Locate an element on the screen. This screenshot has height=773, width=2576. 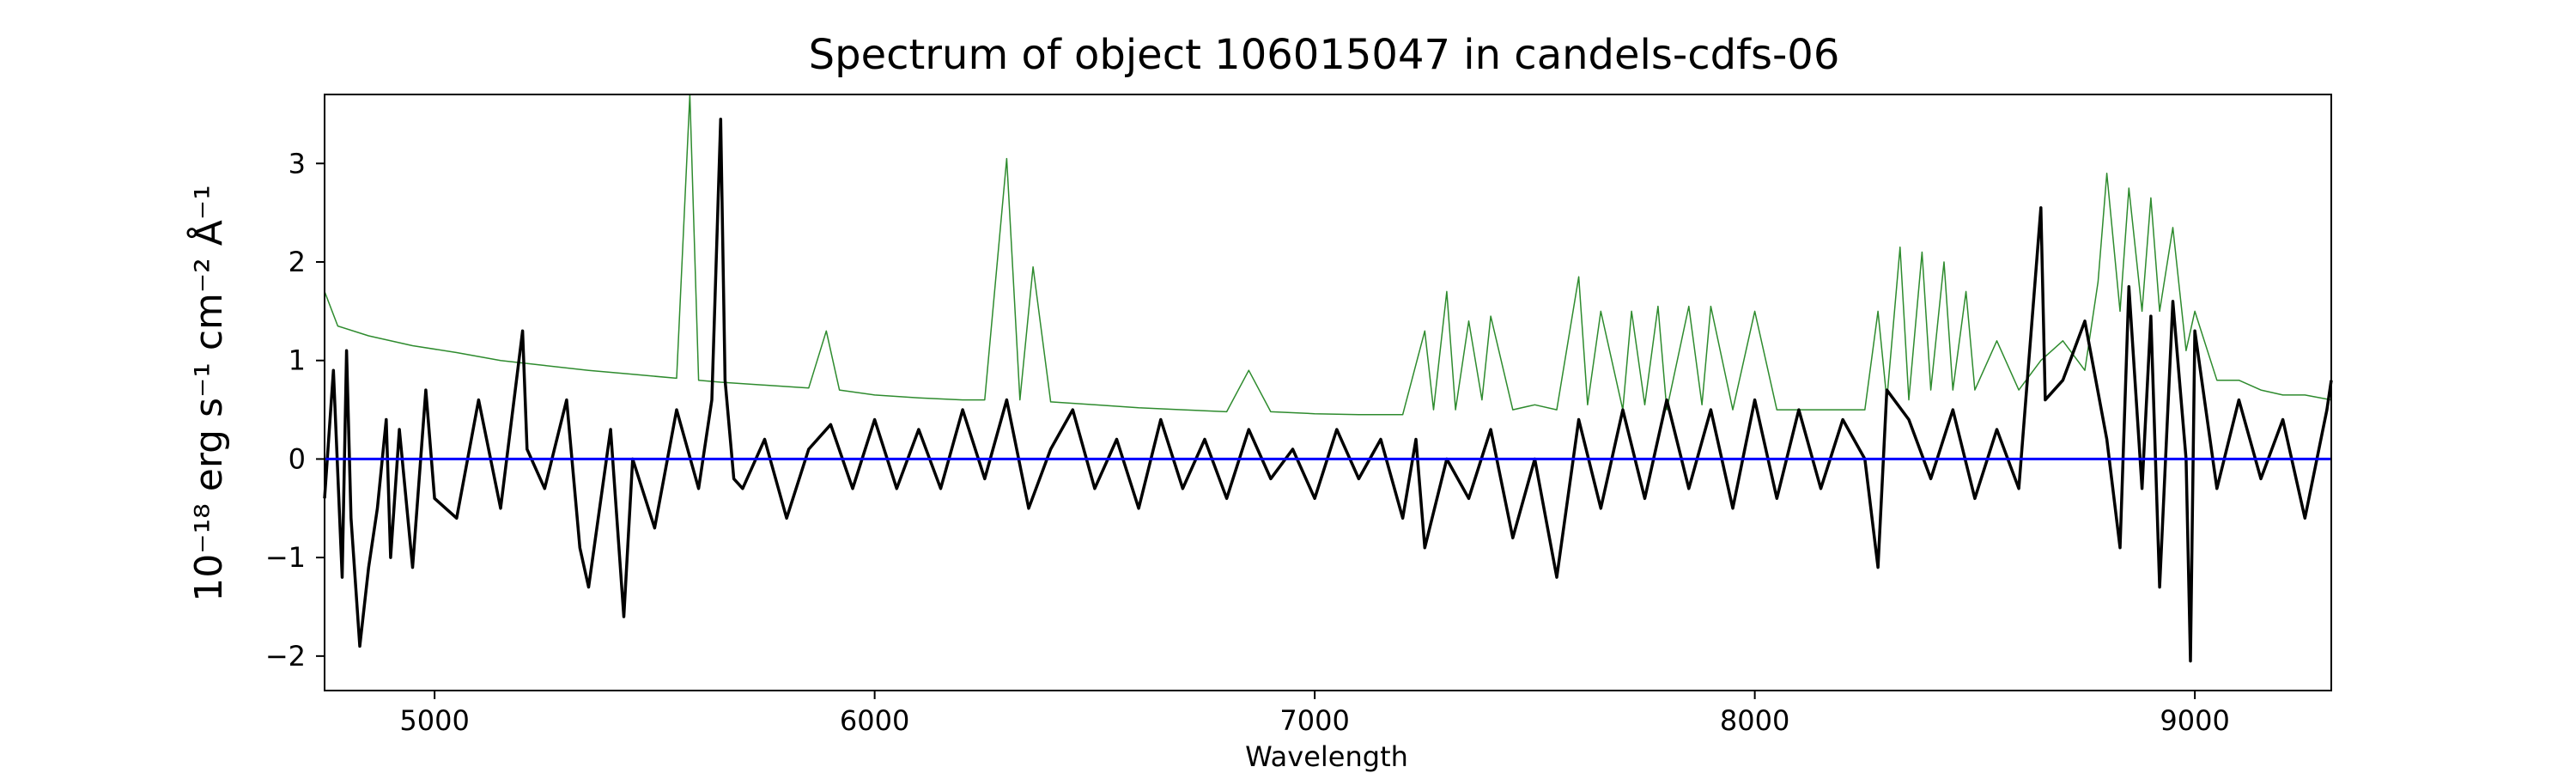
x-tick-label: 9000 is located at coordinates (2194, 720).